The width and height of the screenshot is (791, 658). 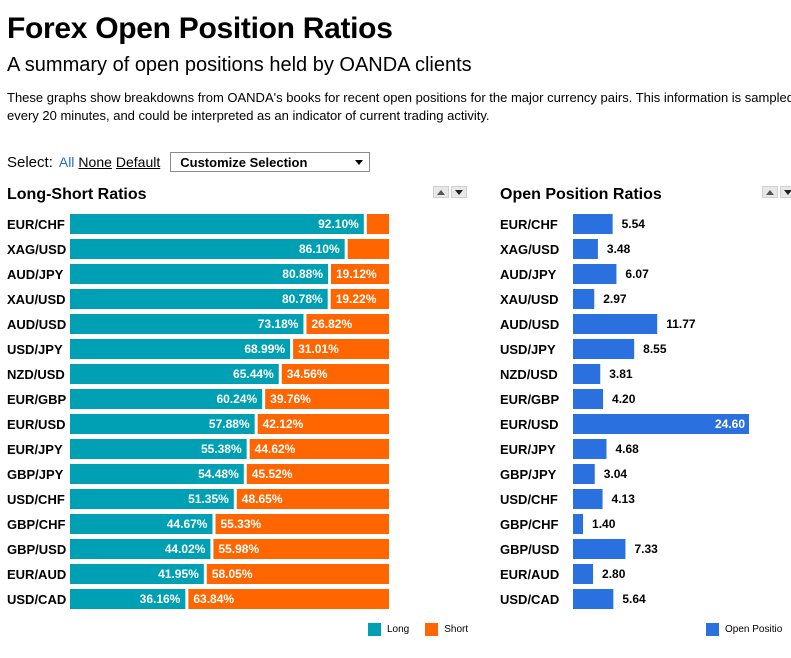 I want to click on long-value-label: 92.10%, so click(x=338, y=224).